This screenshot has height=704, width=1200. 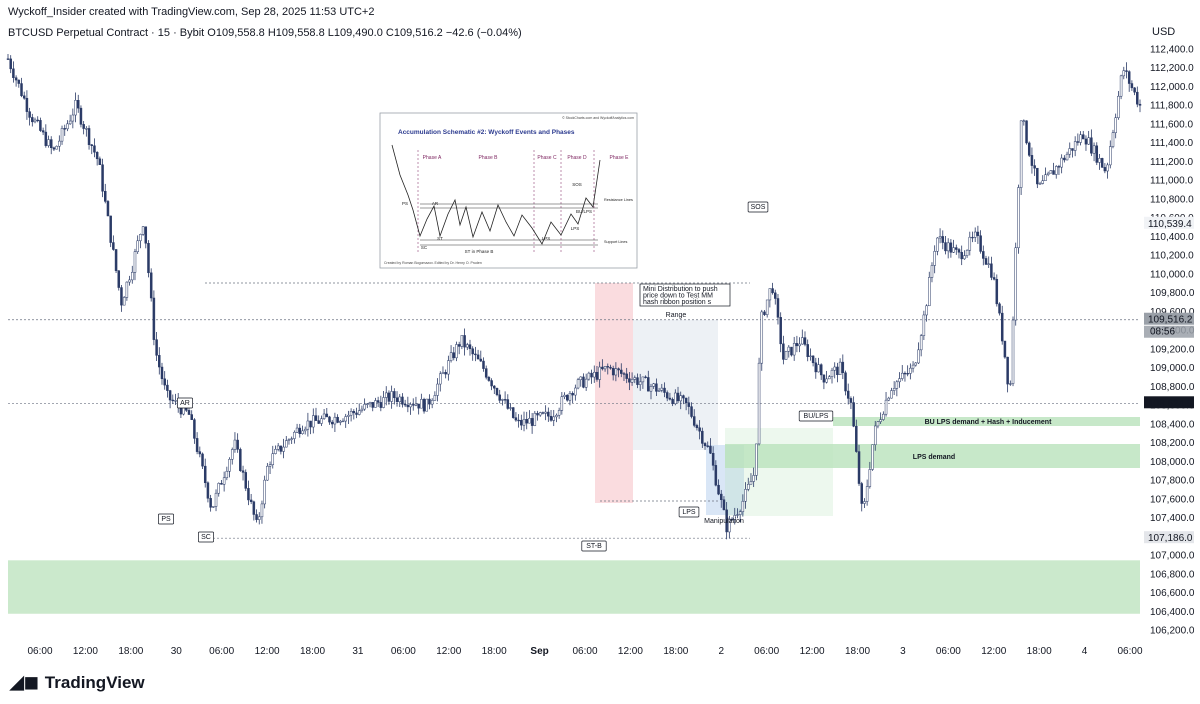 I want to click on tradingview-logo: ◢◼ TradingView, so click(x=77, y=682).